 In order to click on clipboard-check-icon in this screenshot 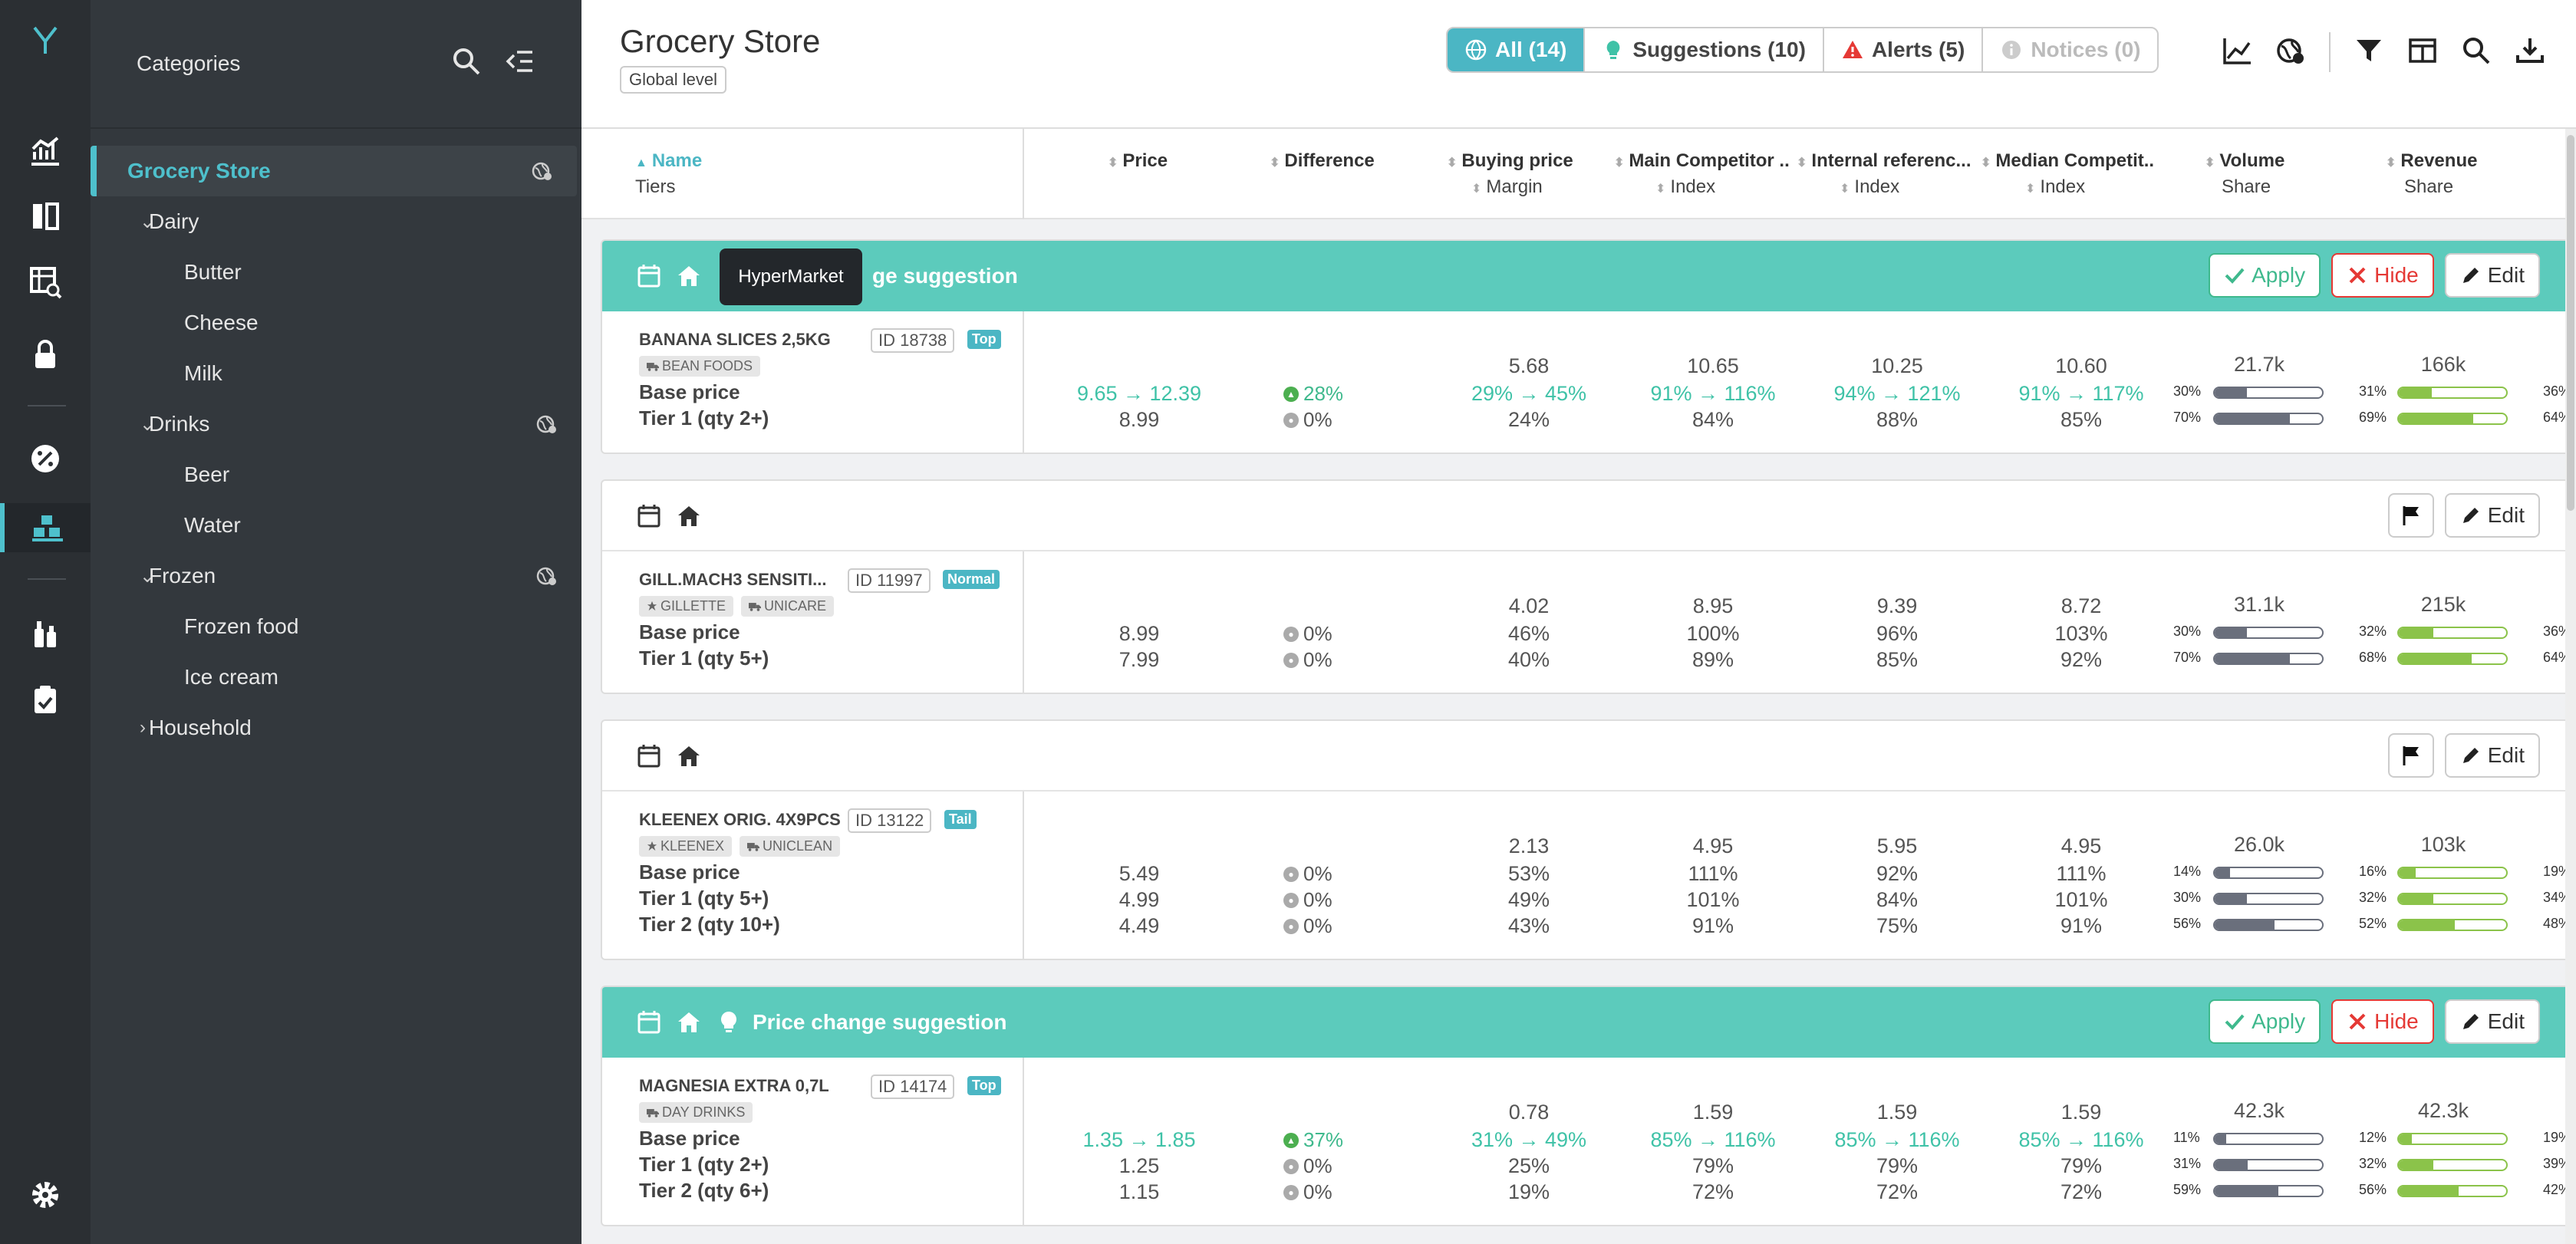, I will do `click(45, 699)`.